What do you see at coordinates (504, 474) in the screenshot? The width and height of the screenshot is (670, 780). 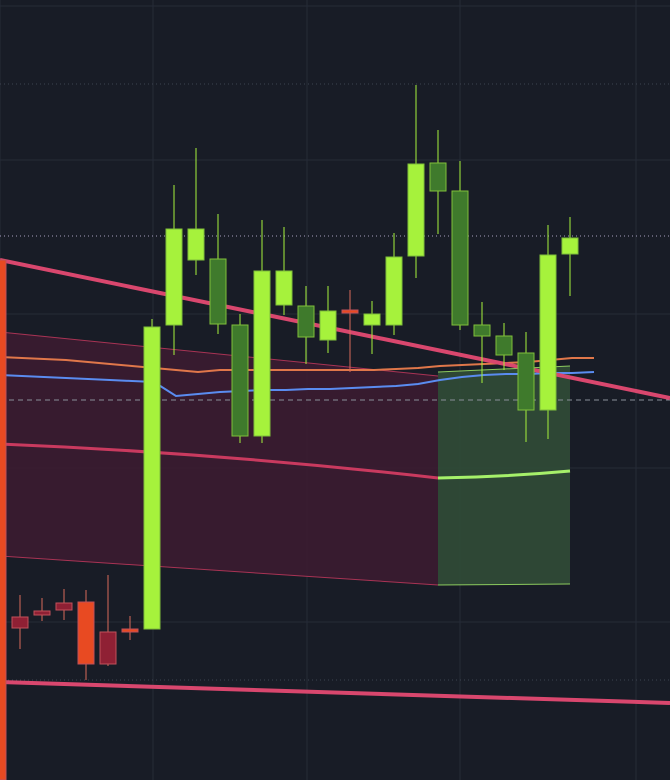 I see `green-band-midline` at bounding box center [504, 474].